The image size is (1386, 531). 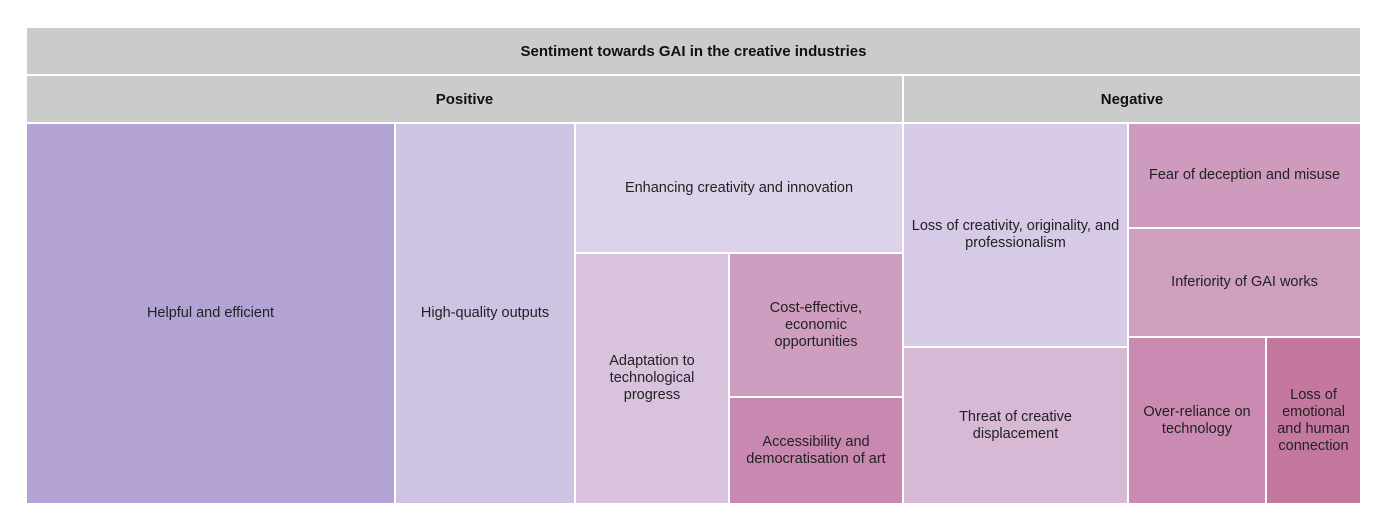 What do you see at coordinates (464, 99) in the screenshot?
I see `group-positive-header: Positive` at bounding box center [464, 99].